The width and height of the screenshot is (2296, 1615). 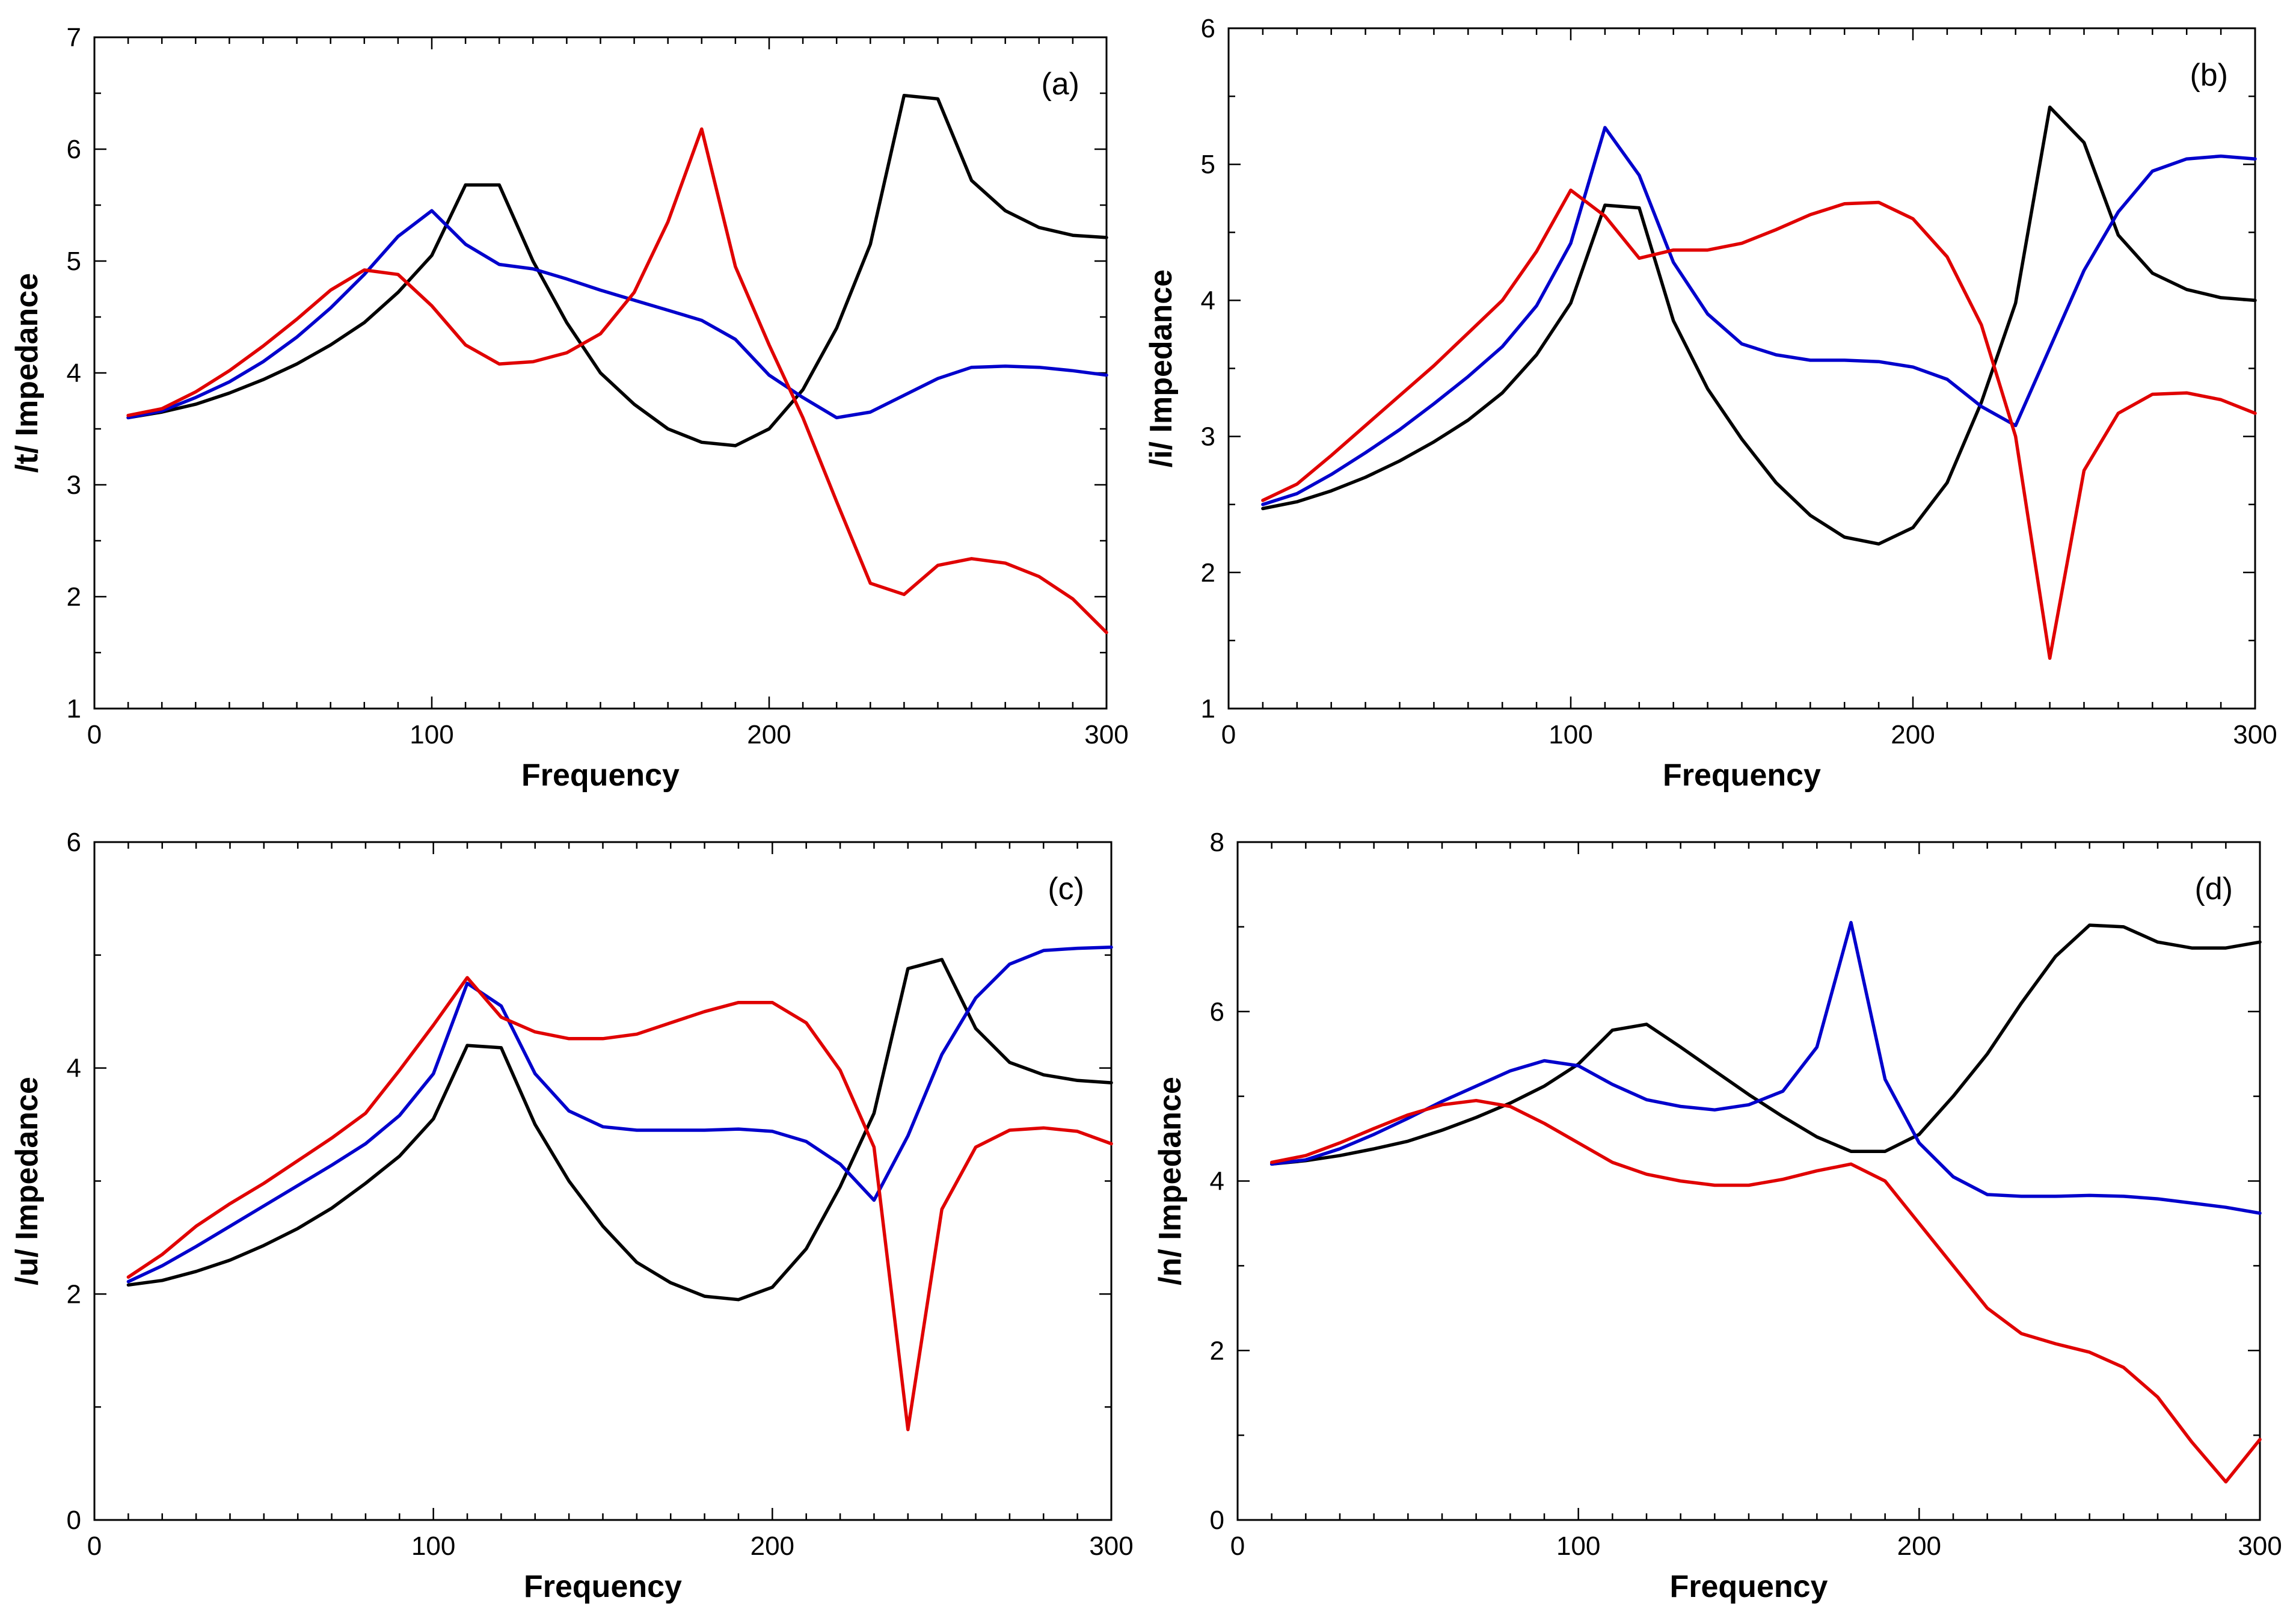 What do you see at coordinates (1759, 316) in the screenshot?
I see `series-line-blue-b` at bounding box center [1759, 316].